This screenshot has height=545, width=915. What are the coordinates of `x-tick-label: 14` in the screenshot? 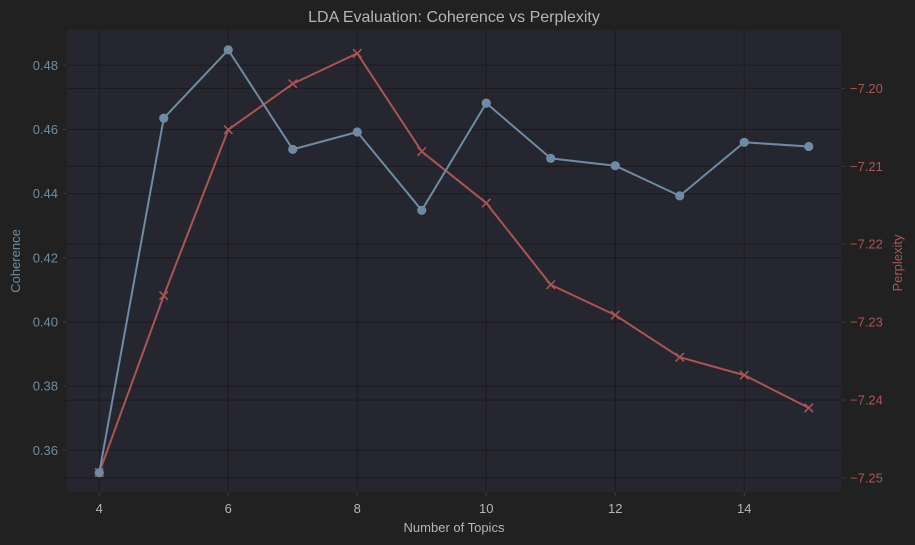 It's located at (744, 508).